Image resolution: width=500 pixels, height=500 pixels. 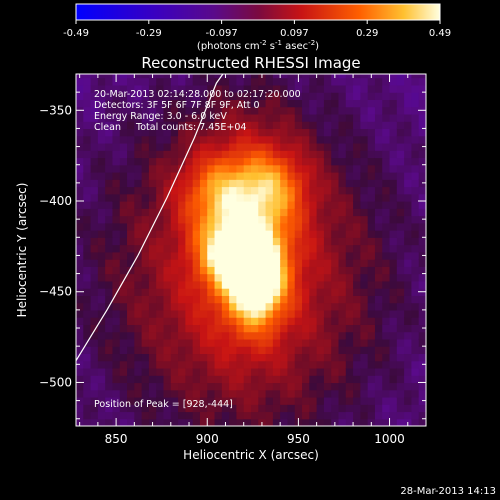 I want to click on x-tick-label: 850, so click(x=116, y=439).